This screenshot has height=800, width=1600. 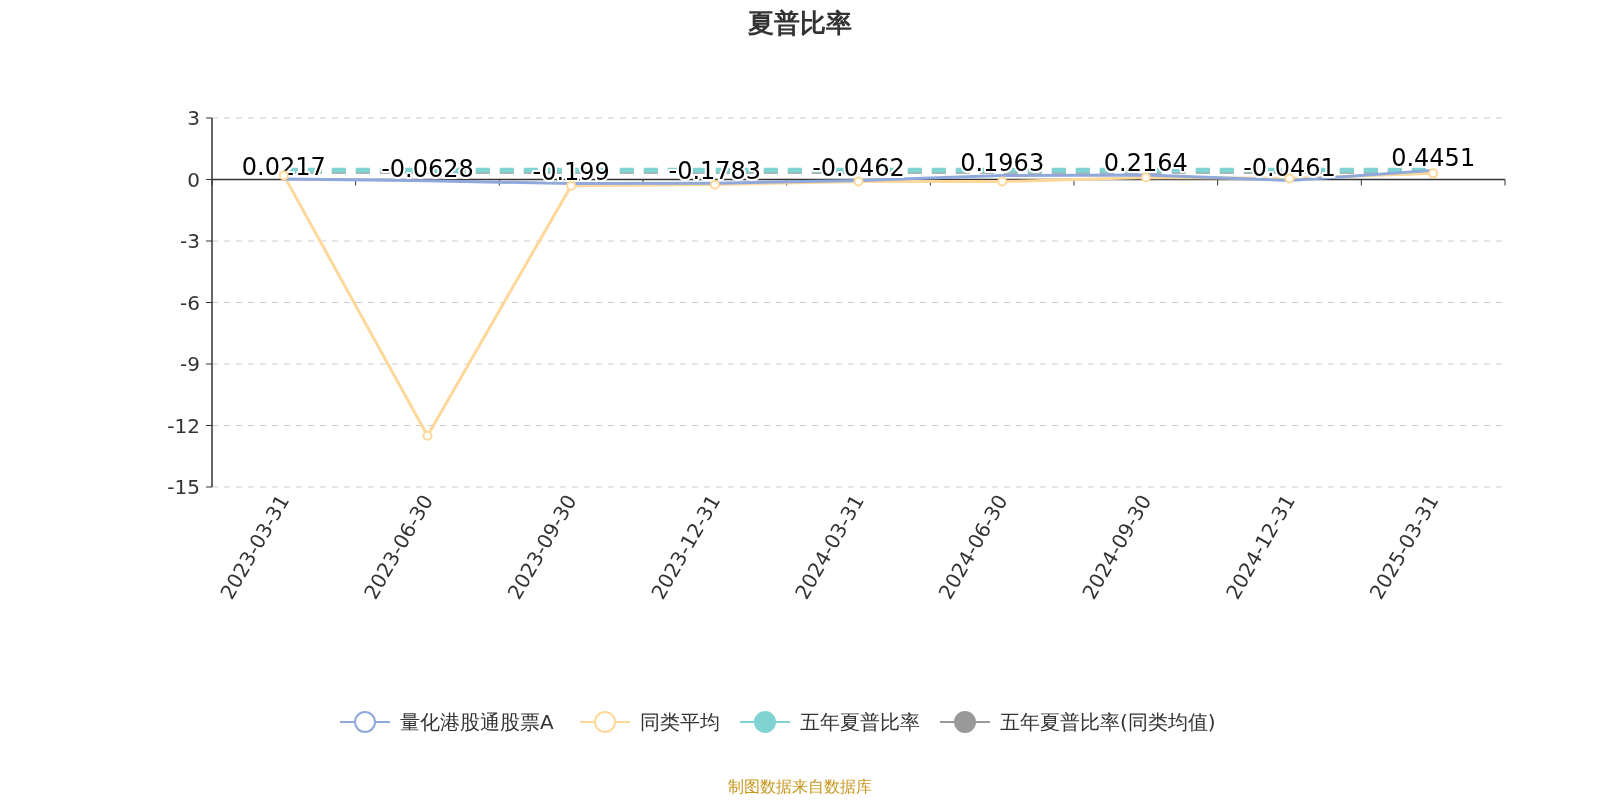 What do you see at coordinates (680, 722) in the screenshot?
I see `legend-label: 同类平均` at bounding box center [680, 722].